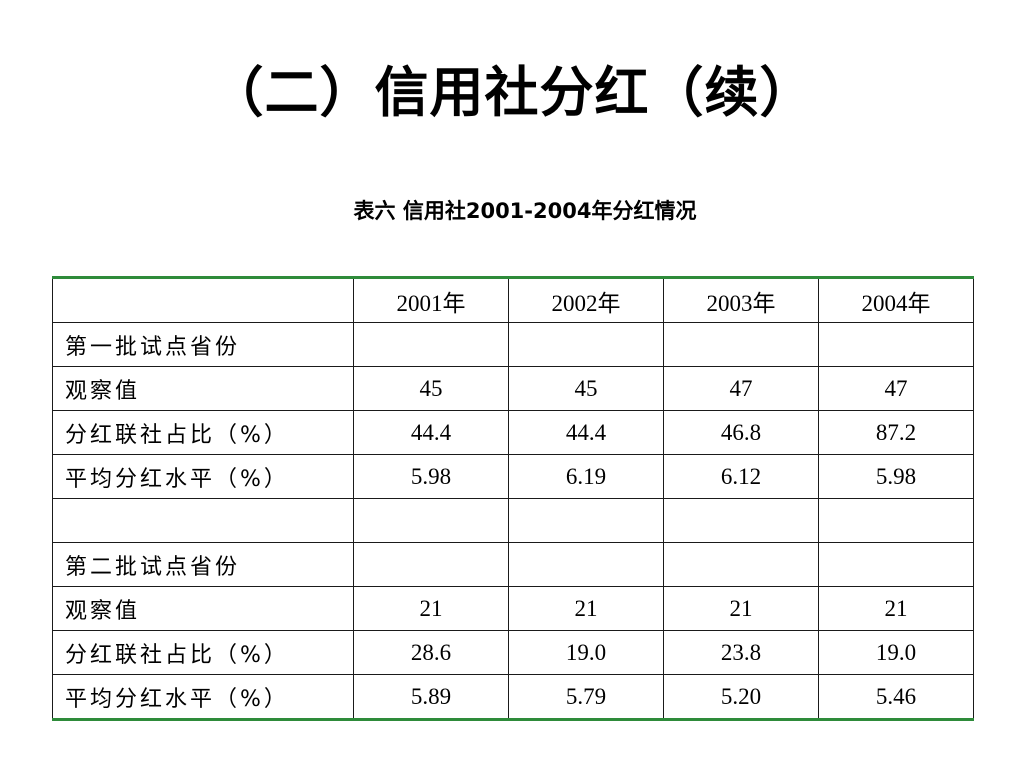  Describe the element at coordinates (203, 520) in the screenshot. I see `row-label-cell` at that location.